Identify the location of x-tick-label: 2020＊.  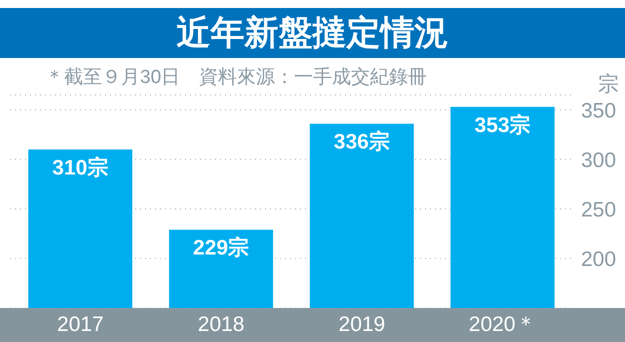
(502, 324).